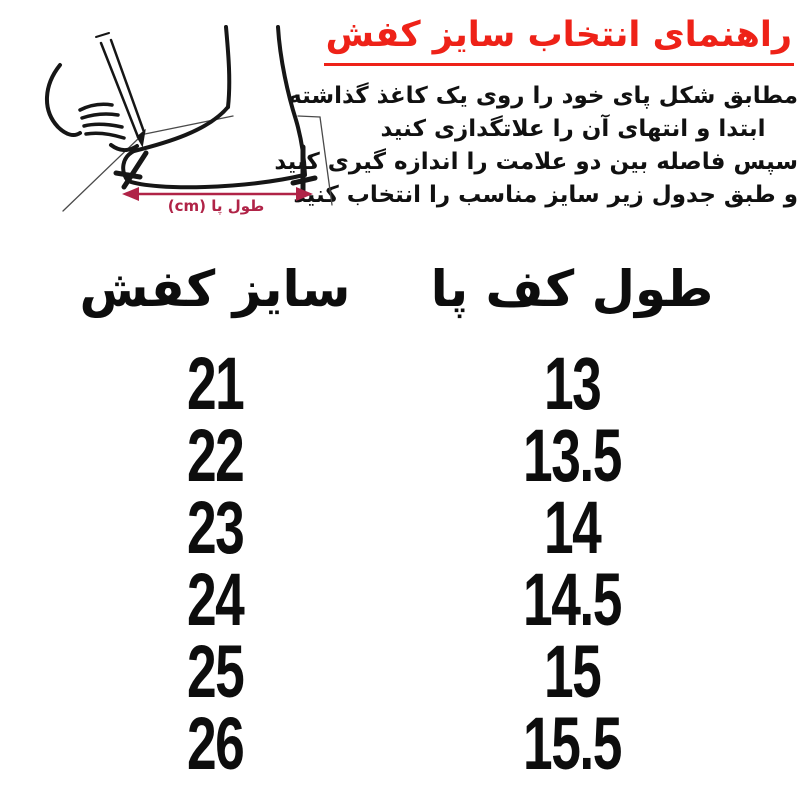  Describe the element at coordinates (214, 107) in the screenshot. I see `foot-outline-drawing` at that location.